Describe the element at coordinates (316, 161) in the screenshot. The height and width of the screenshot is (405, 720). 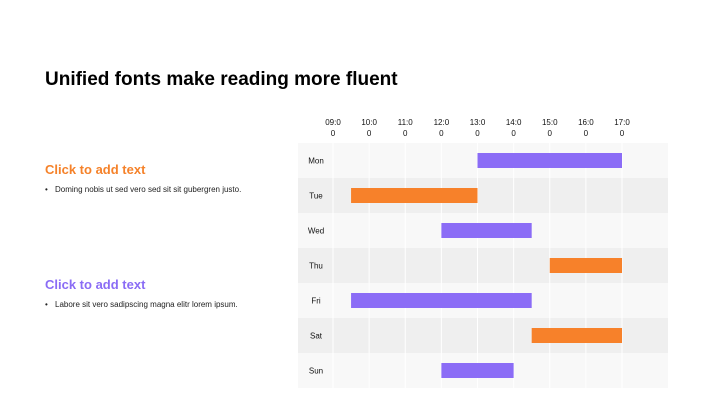
I see `day-label: Mon` at that location.